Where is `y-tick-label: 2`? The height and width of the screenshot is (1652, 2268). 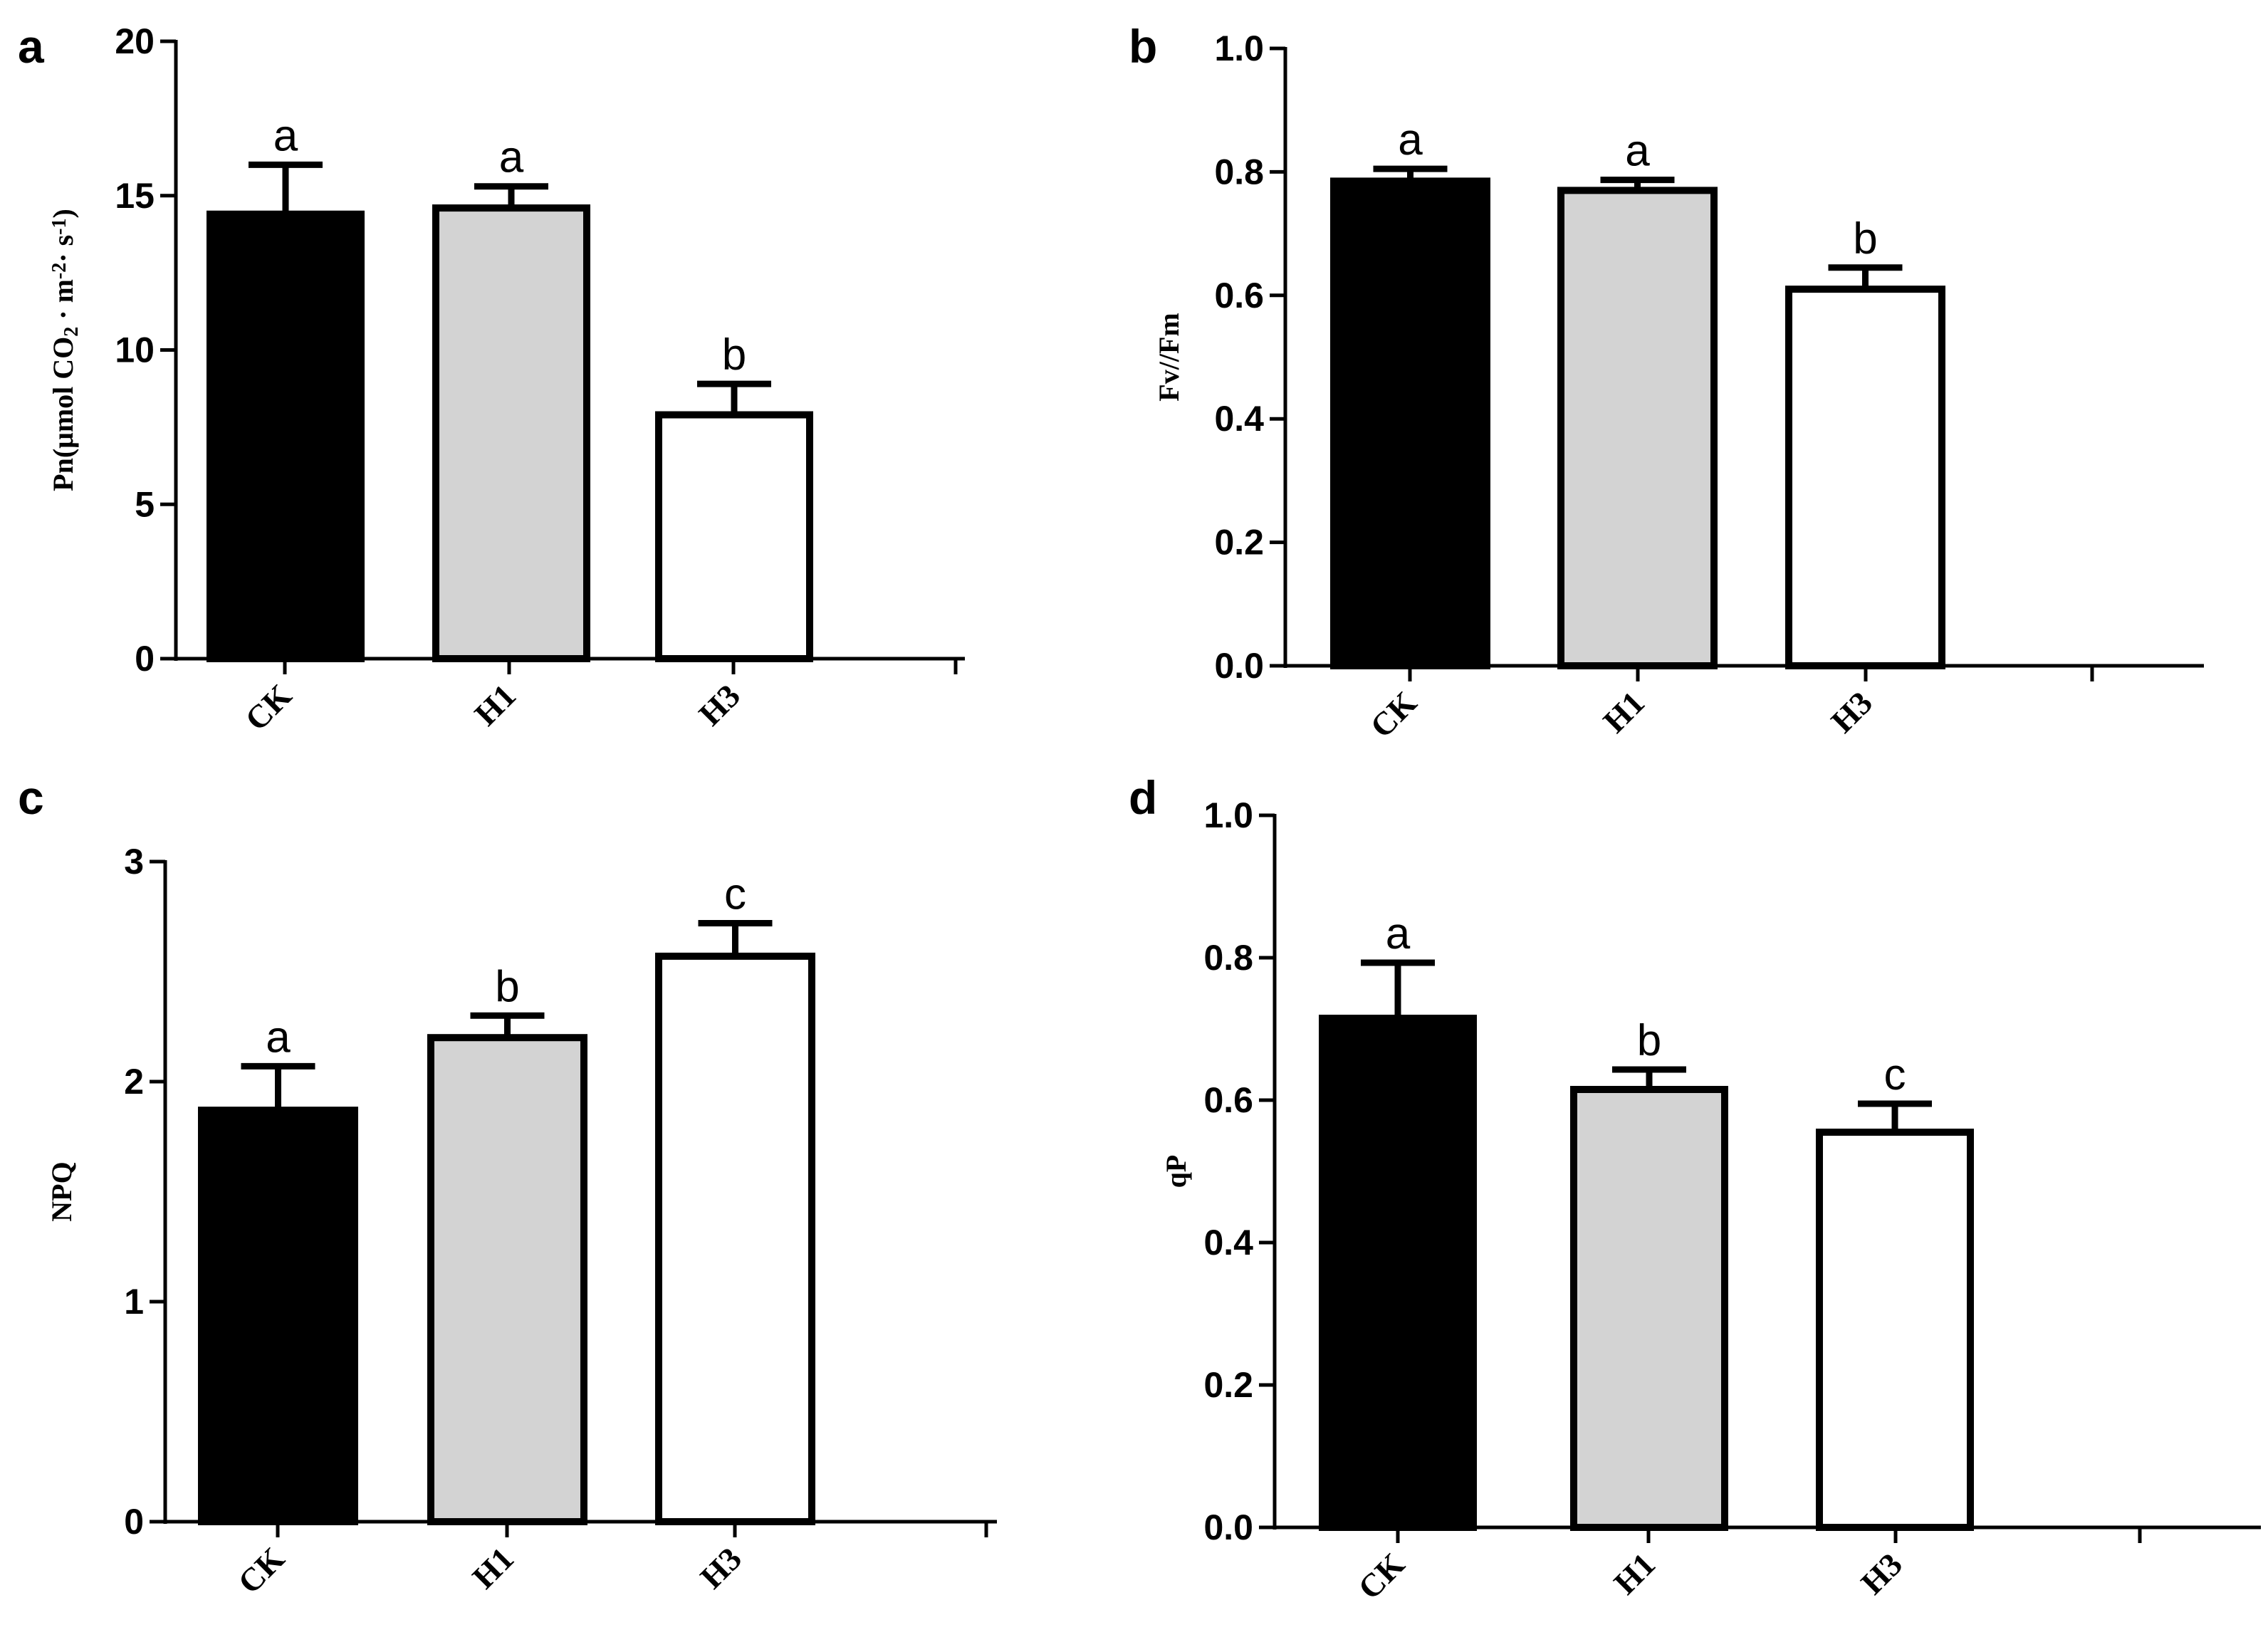 y-tick-label: 2 is located at coordinates (134, 1082).